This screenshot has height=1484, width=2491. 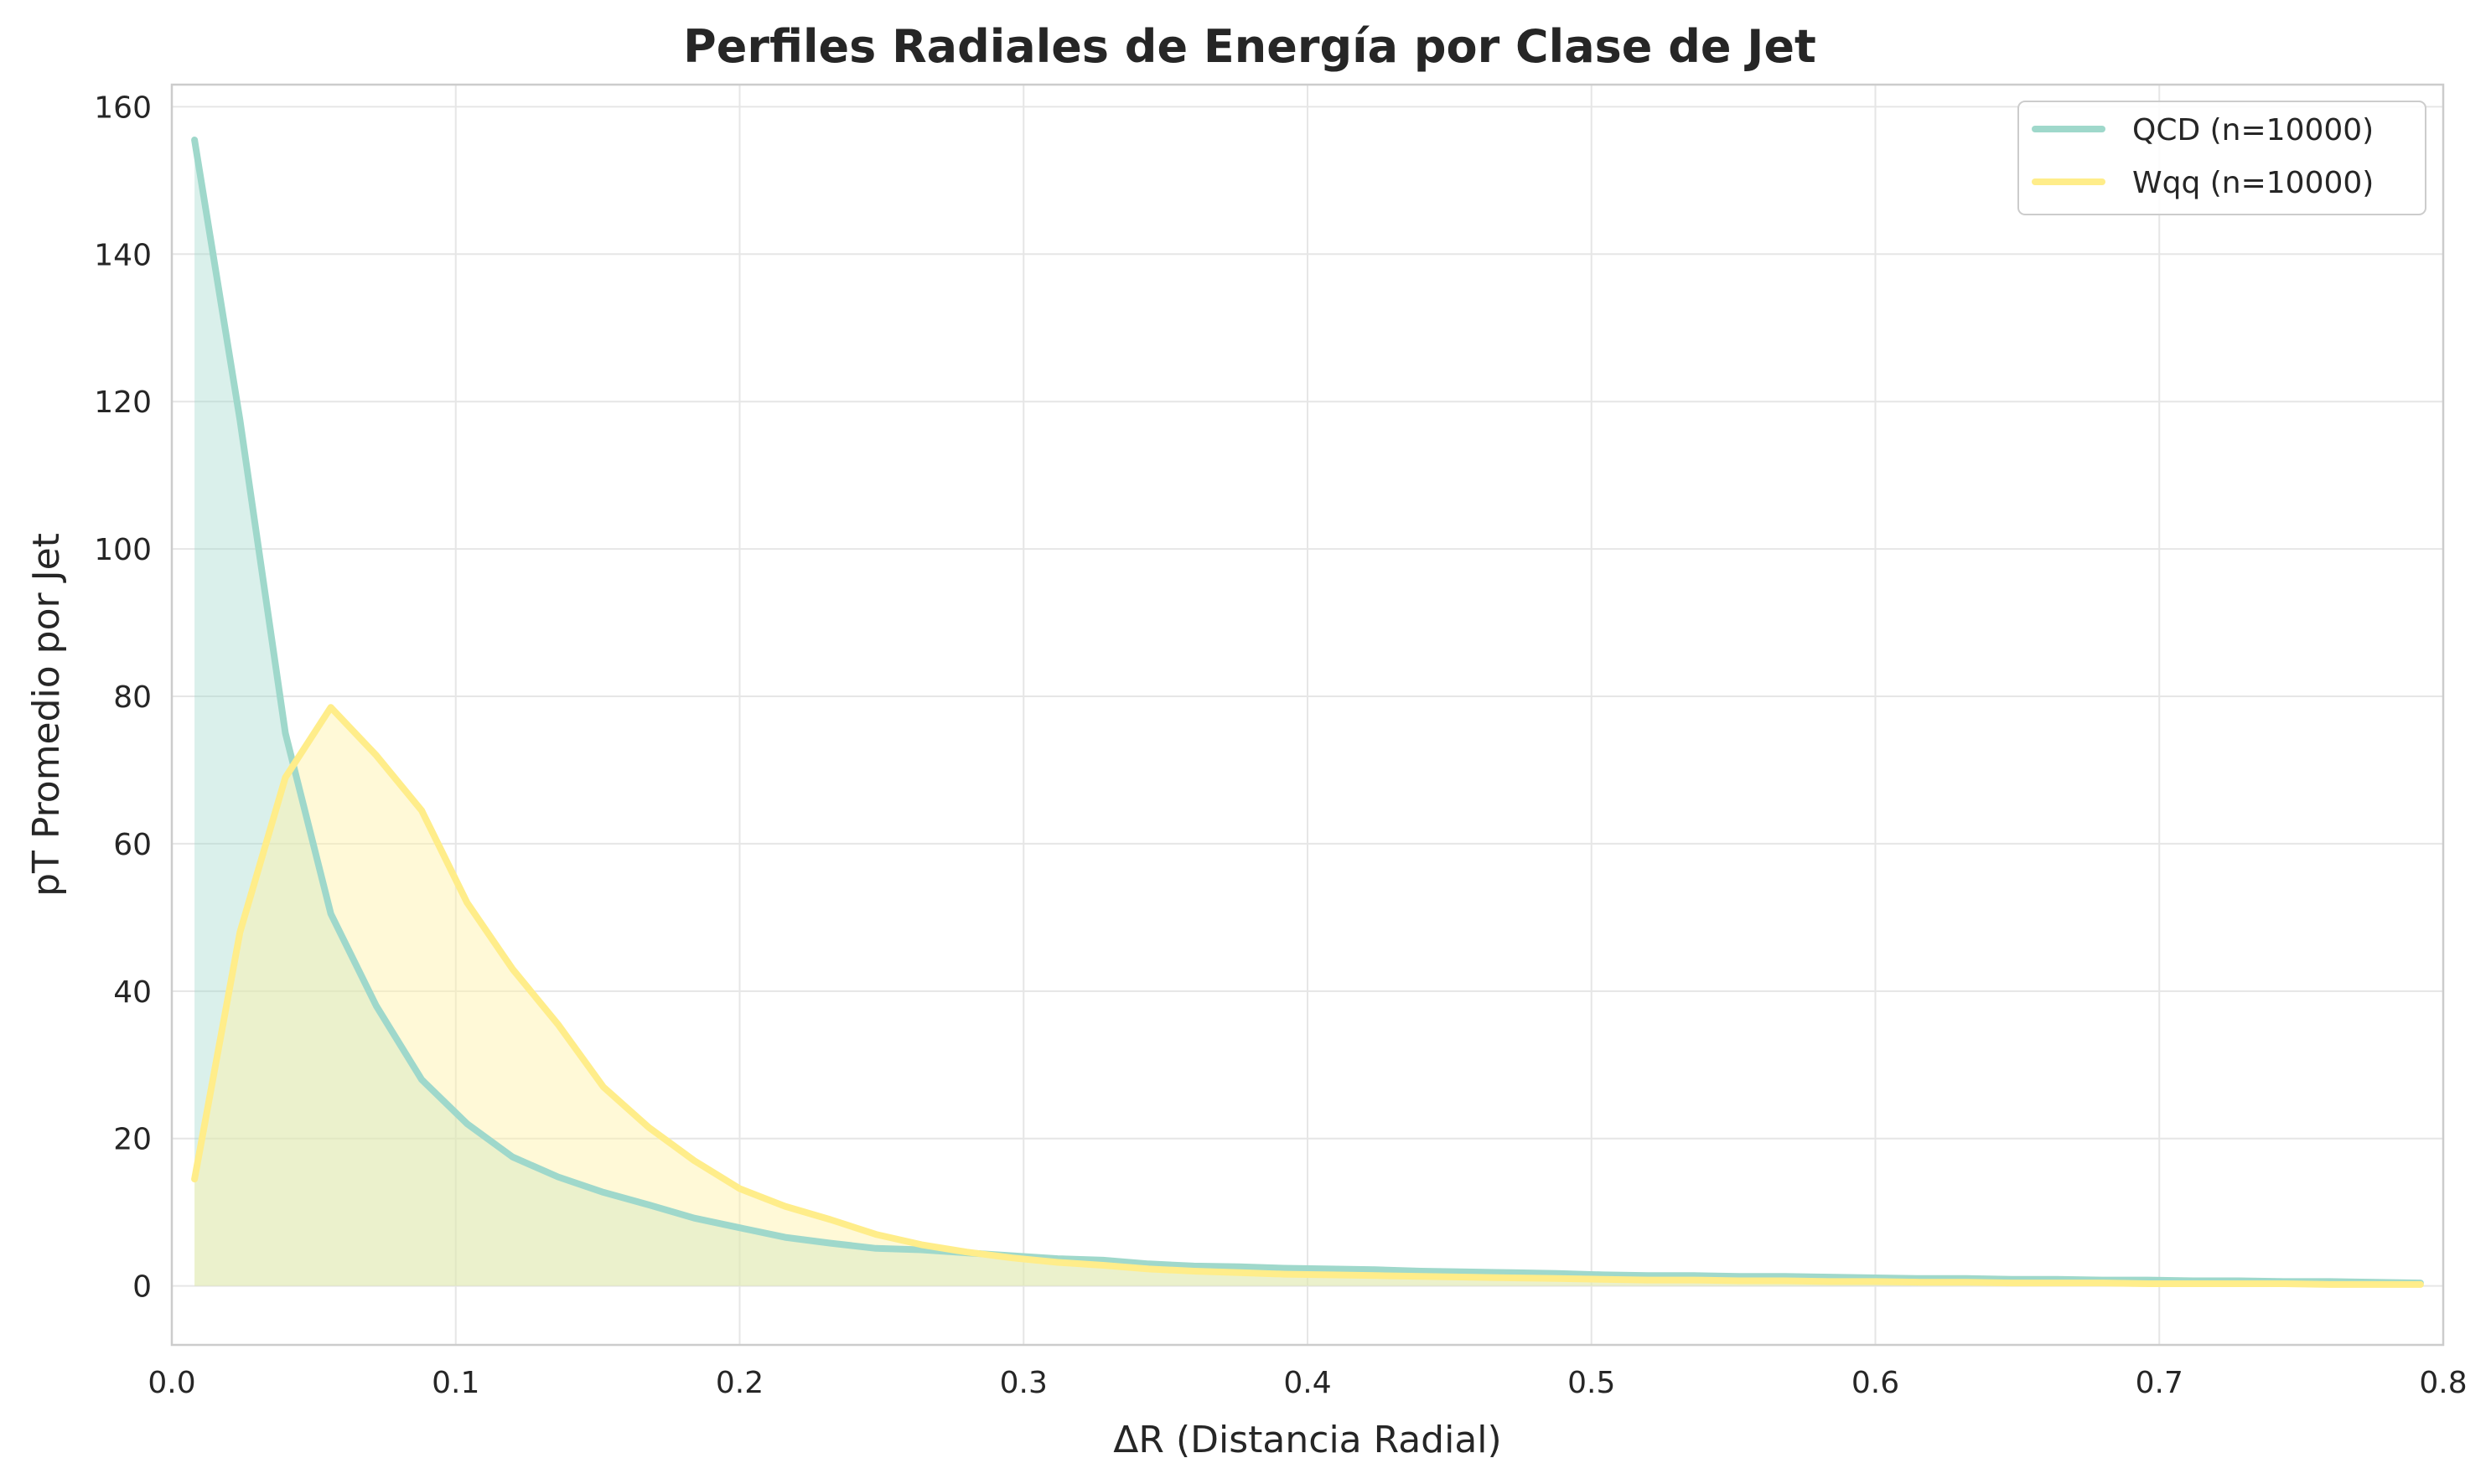 What do you see at coordinates (123, 255) in the screenshot?
I see `y-tick-label: 140` at bounding box center [123, 255].